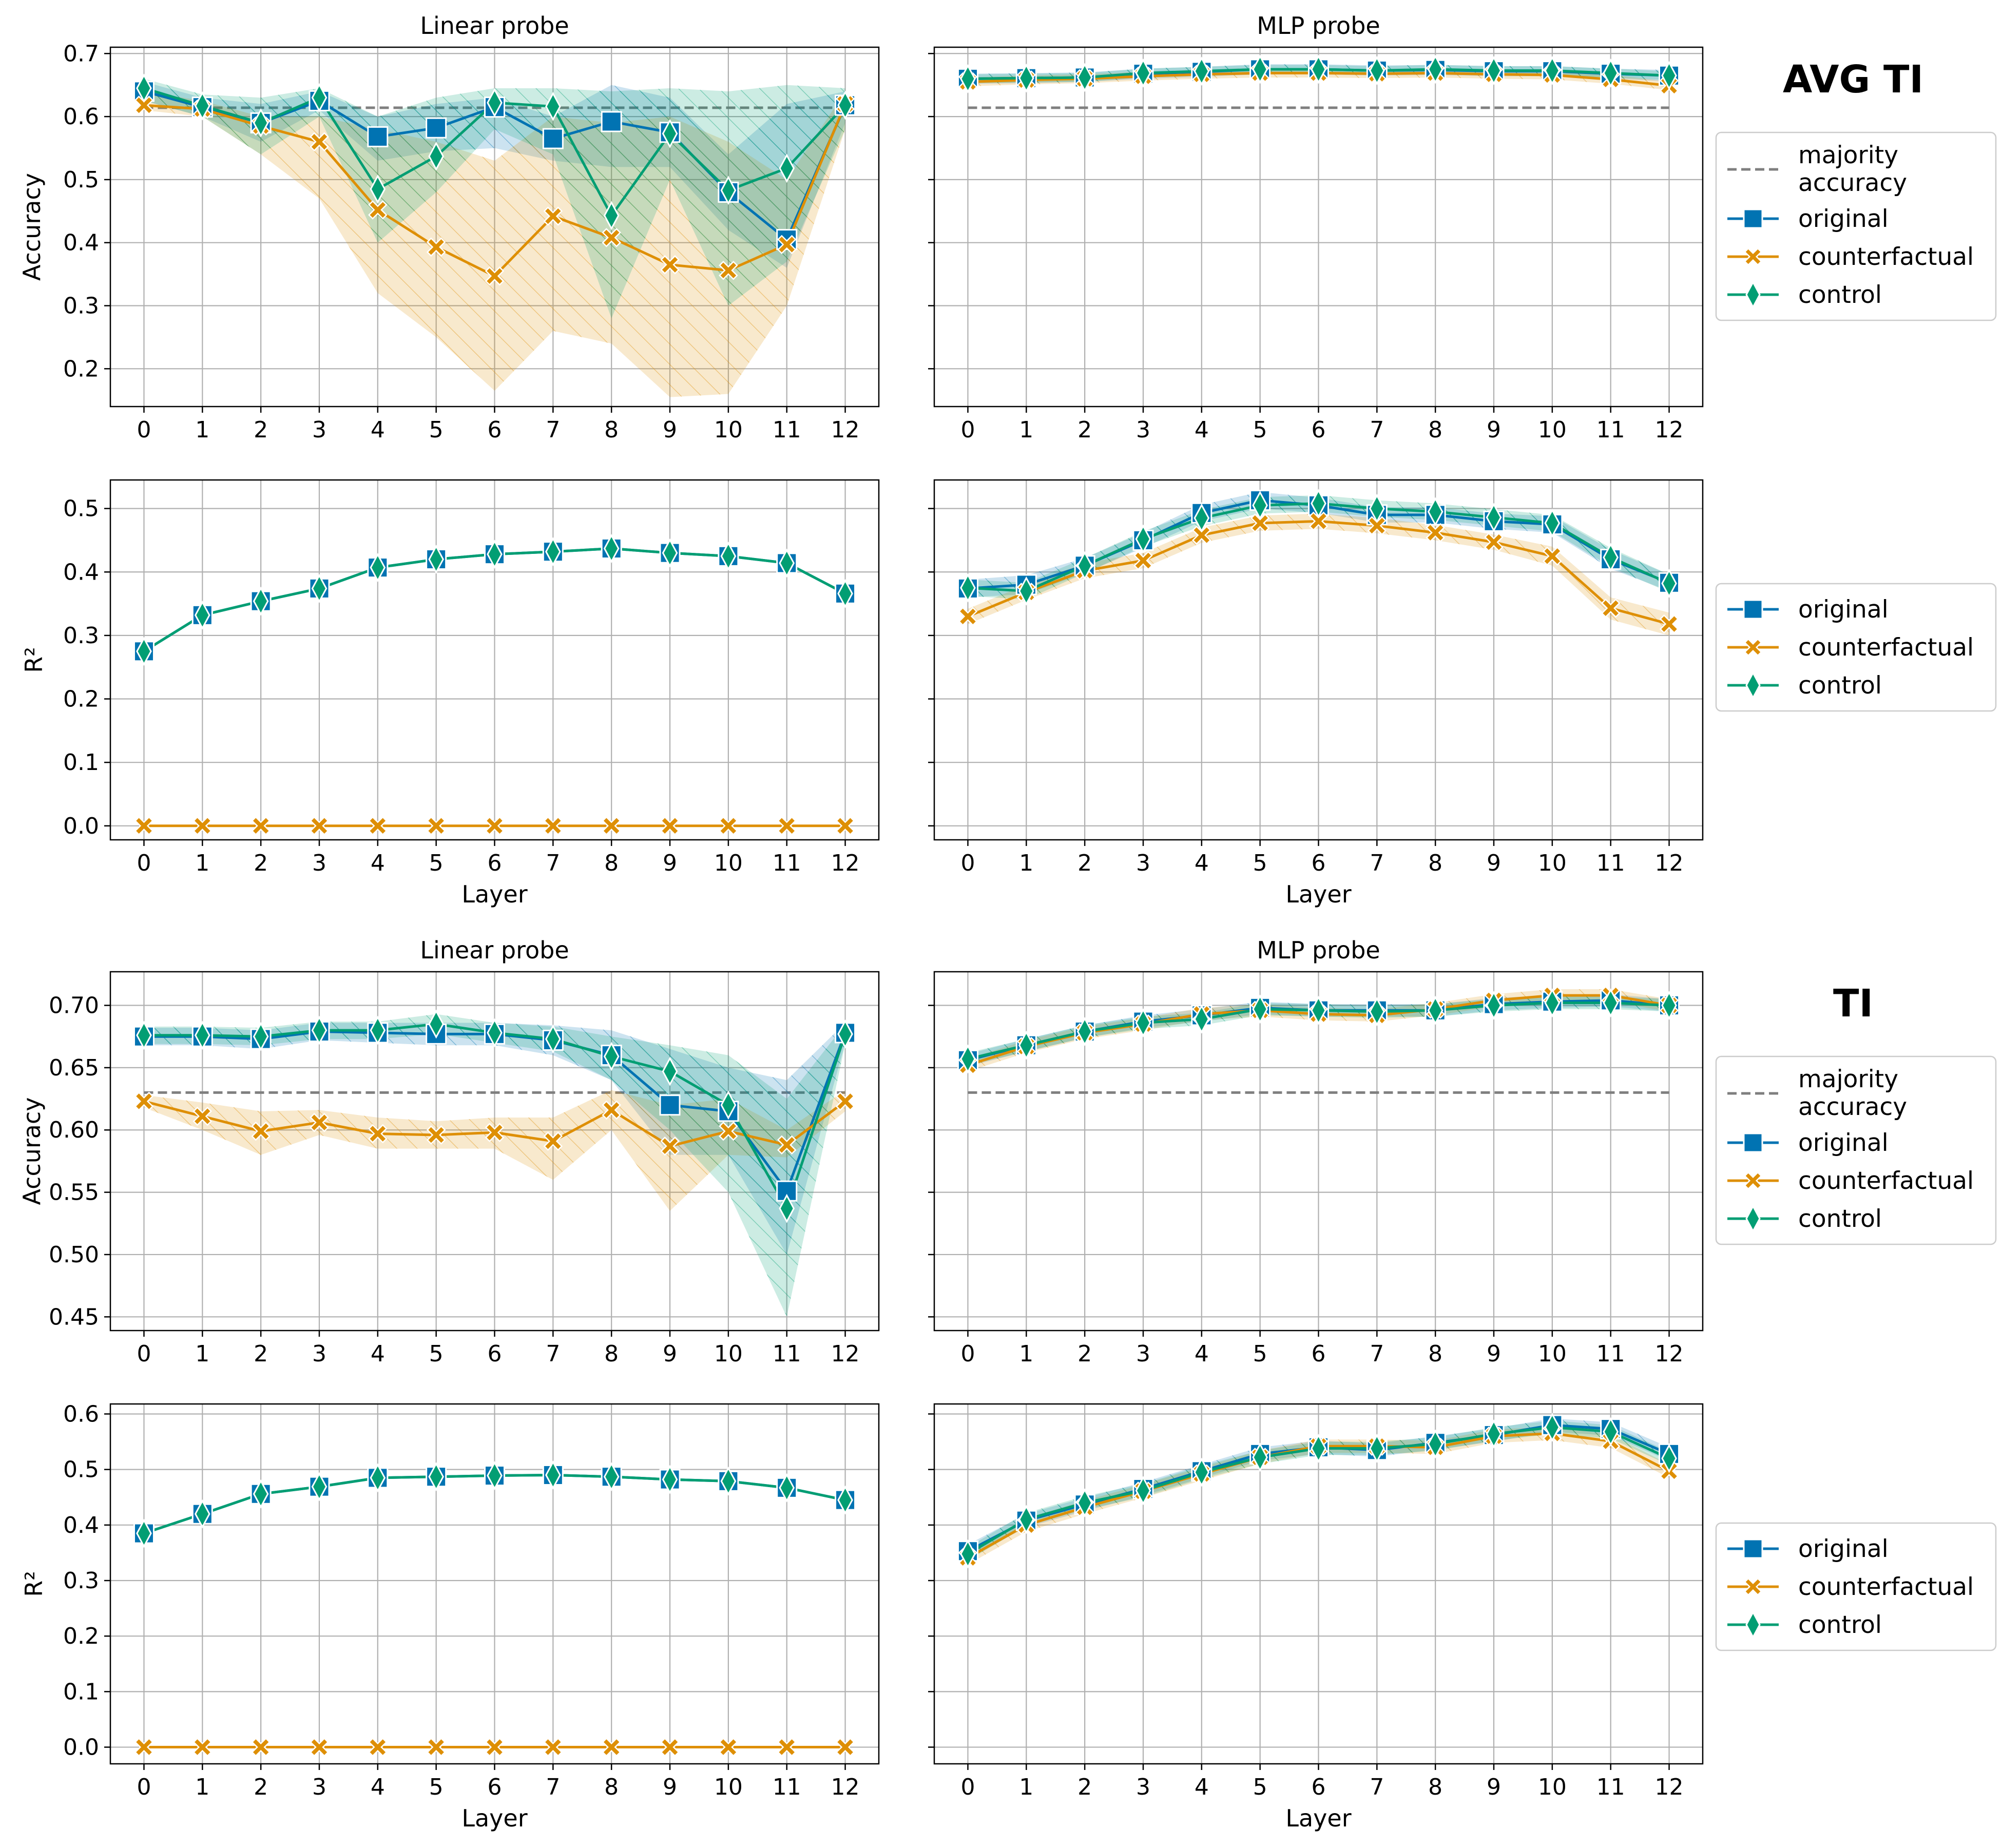  I want to click on legend-label-majority: accuracy, so click(1852, 1107).